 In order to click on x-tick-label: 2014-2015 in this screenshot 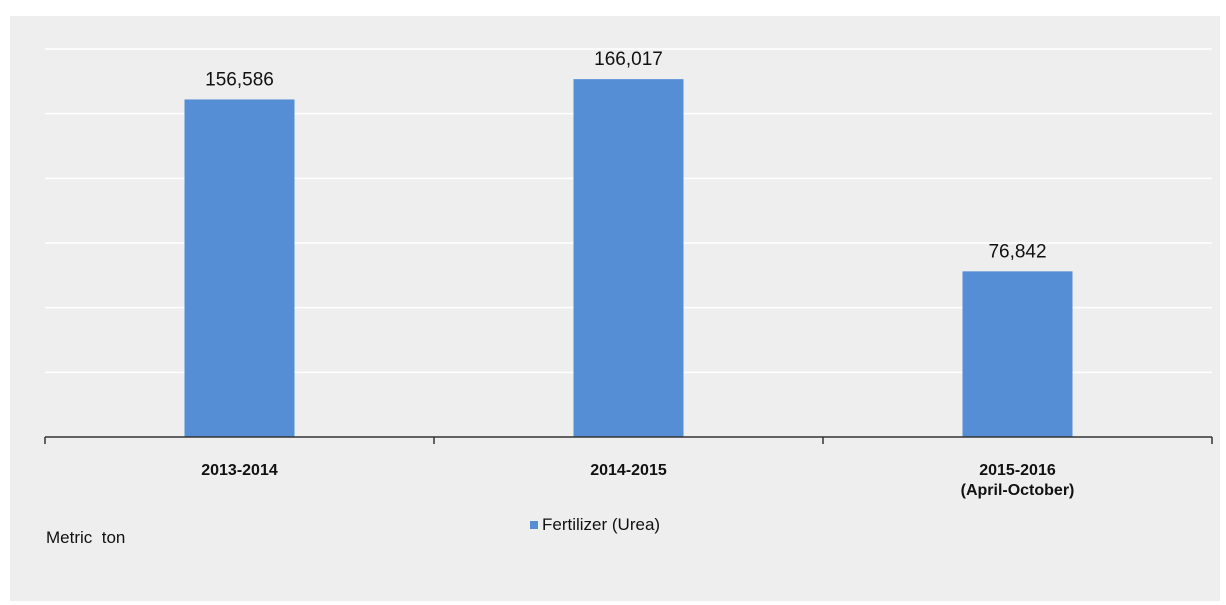, I will do `click(628, 470)`.